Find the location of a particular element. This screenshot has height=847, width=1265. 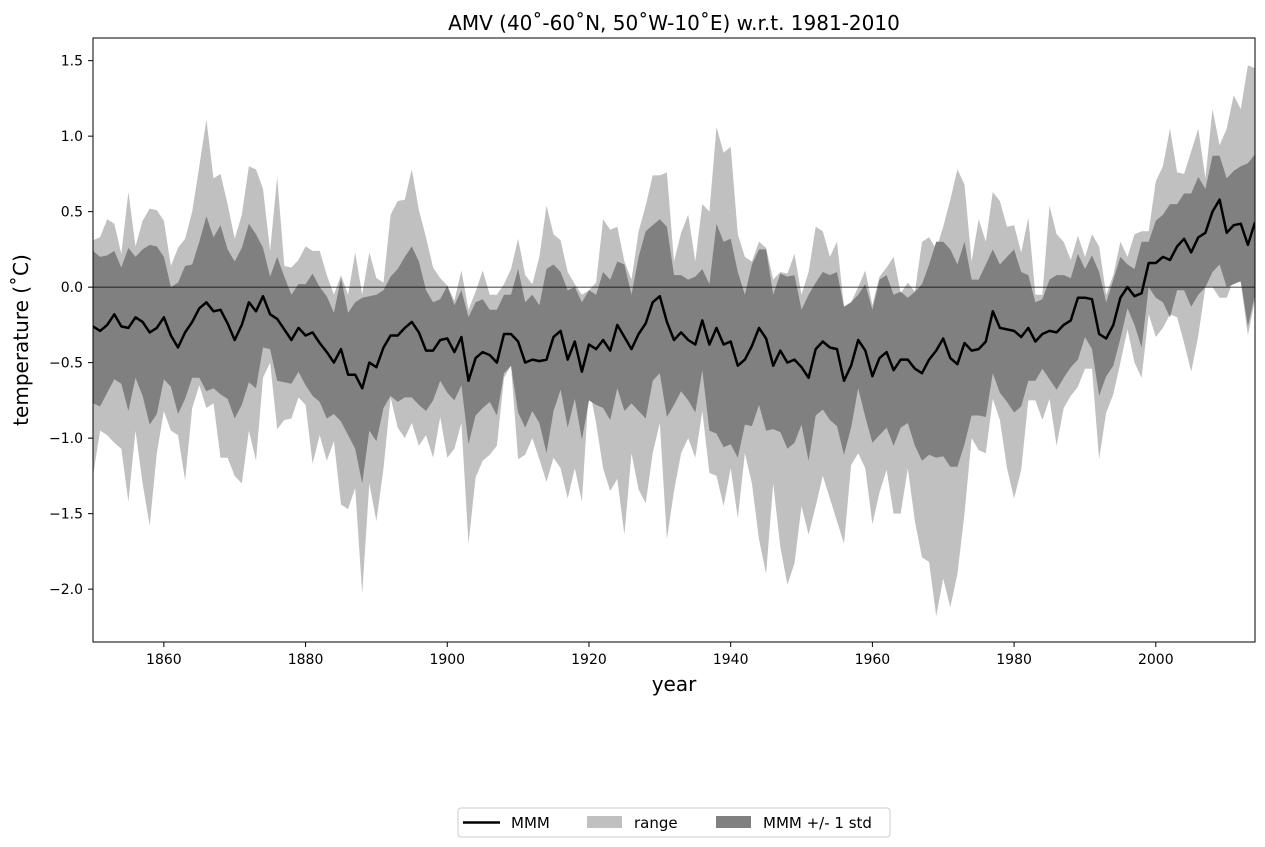

legend-range-label: range is located at coordinates (656, 823).